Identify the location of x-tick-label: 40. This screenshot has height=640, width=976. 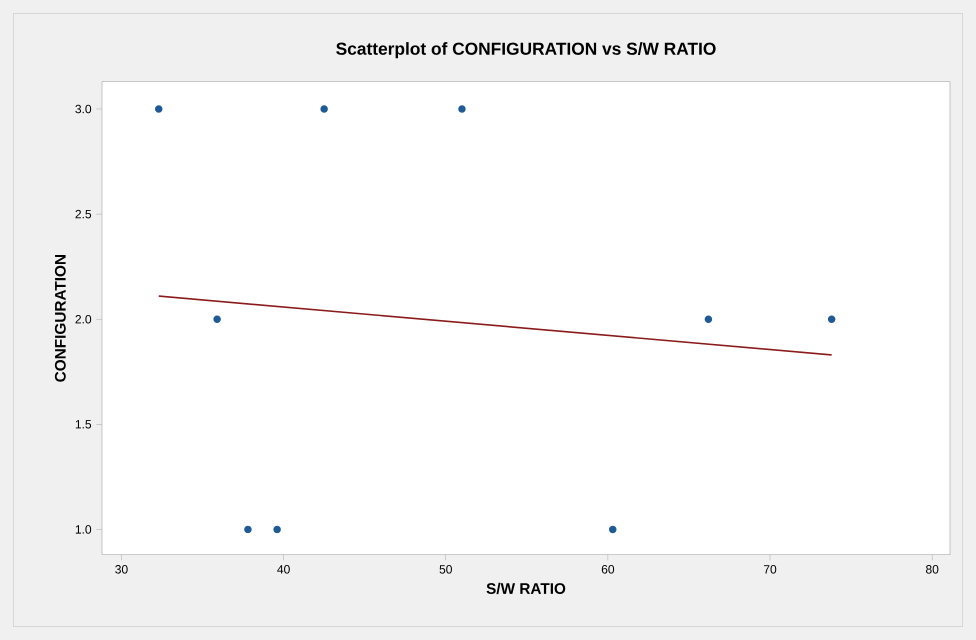
(283, 569).